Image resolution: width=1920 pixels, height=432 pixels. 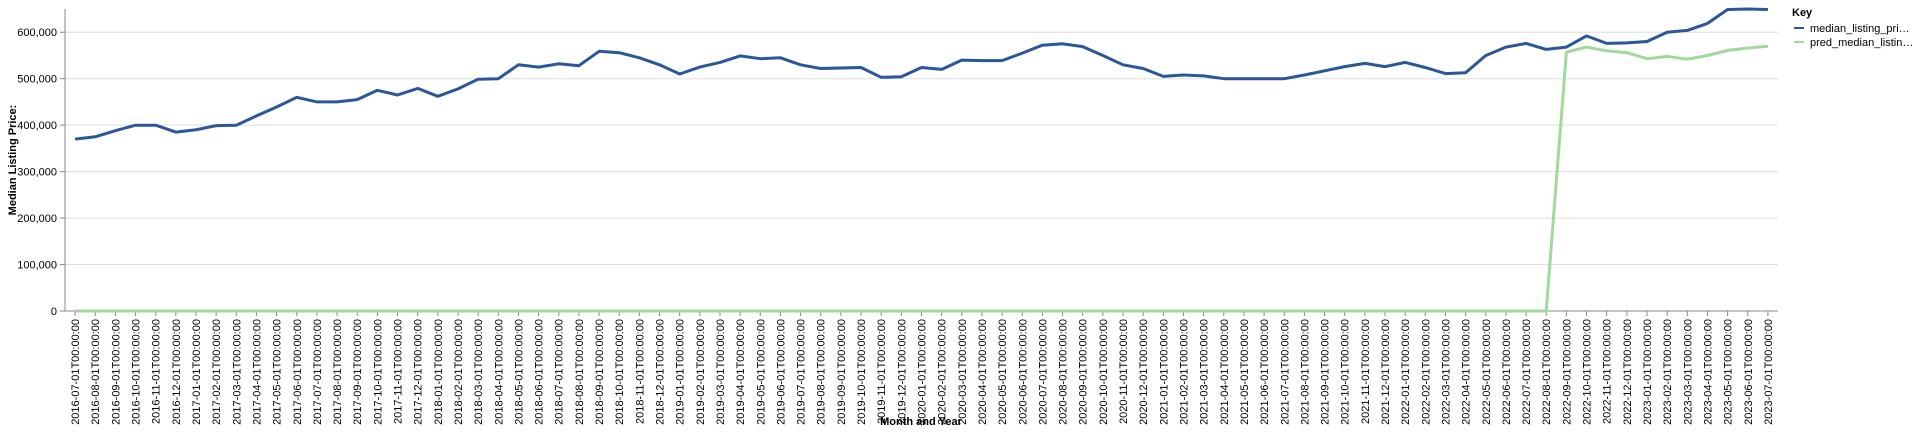 What do you see at coordinates (157, 371) in the screenshot?
I see `x-tick-label: 2016-11-01T00:00:00` at bounding box center [157, 371].